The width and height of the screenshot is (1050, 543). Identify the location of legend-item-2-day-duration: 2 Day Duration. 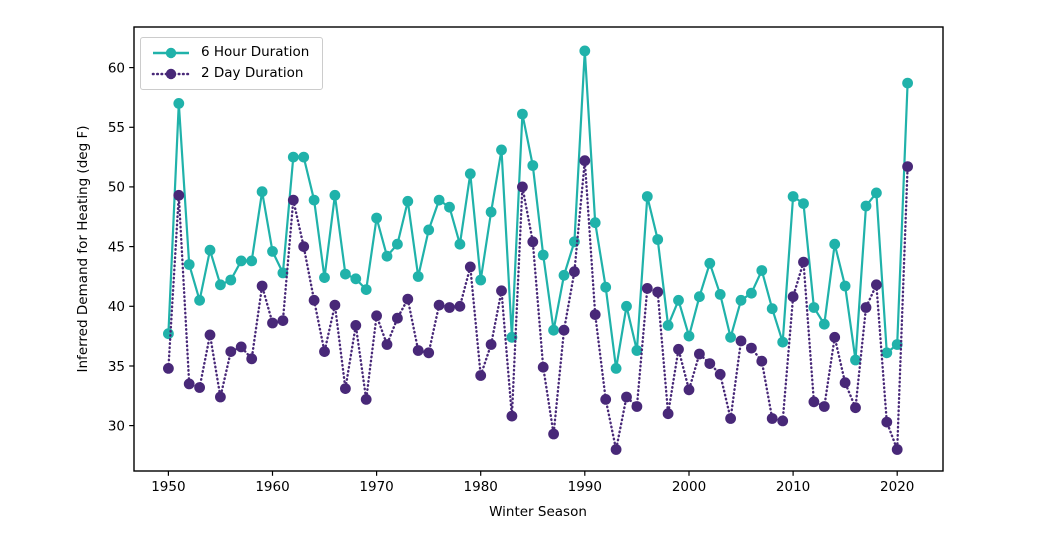
(230, 74).